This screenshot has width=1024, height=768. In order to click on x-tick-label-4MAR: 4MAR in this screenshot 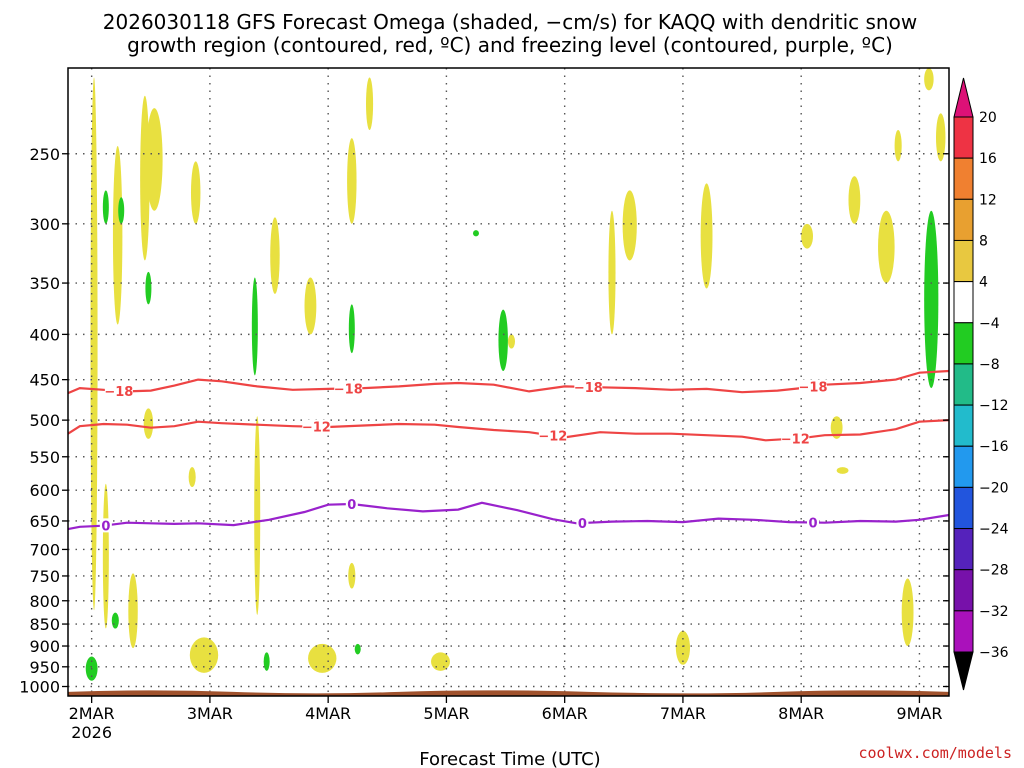, I will do `click(328, 713)`.